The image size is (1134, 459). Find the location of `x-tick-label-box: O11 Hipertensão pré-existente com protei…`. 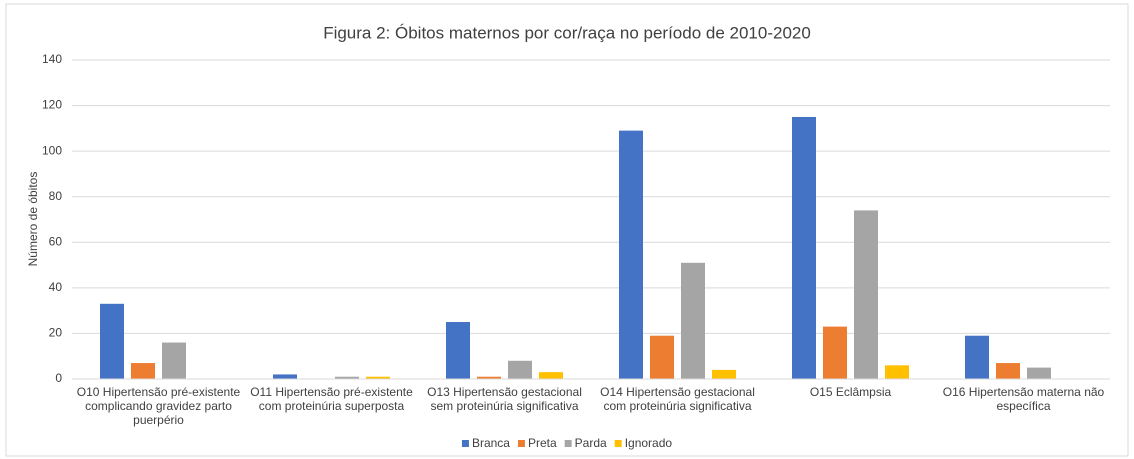

x-tick-label-box: O11 Hipertensão pré-existente com protei… is located at coordinates (331, 399).